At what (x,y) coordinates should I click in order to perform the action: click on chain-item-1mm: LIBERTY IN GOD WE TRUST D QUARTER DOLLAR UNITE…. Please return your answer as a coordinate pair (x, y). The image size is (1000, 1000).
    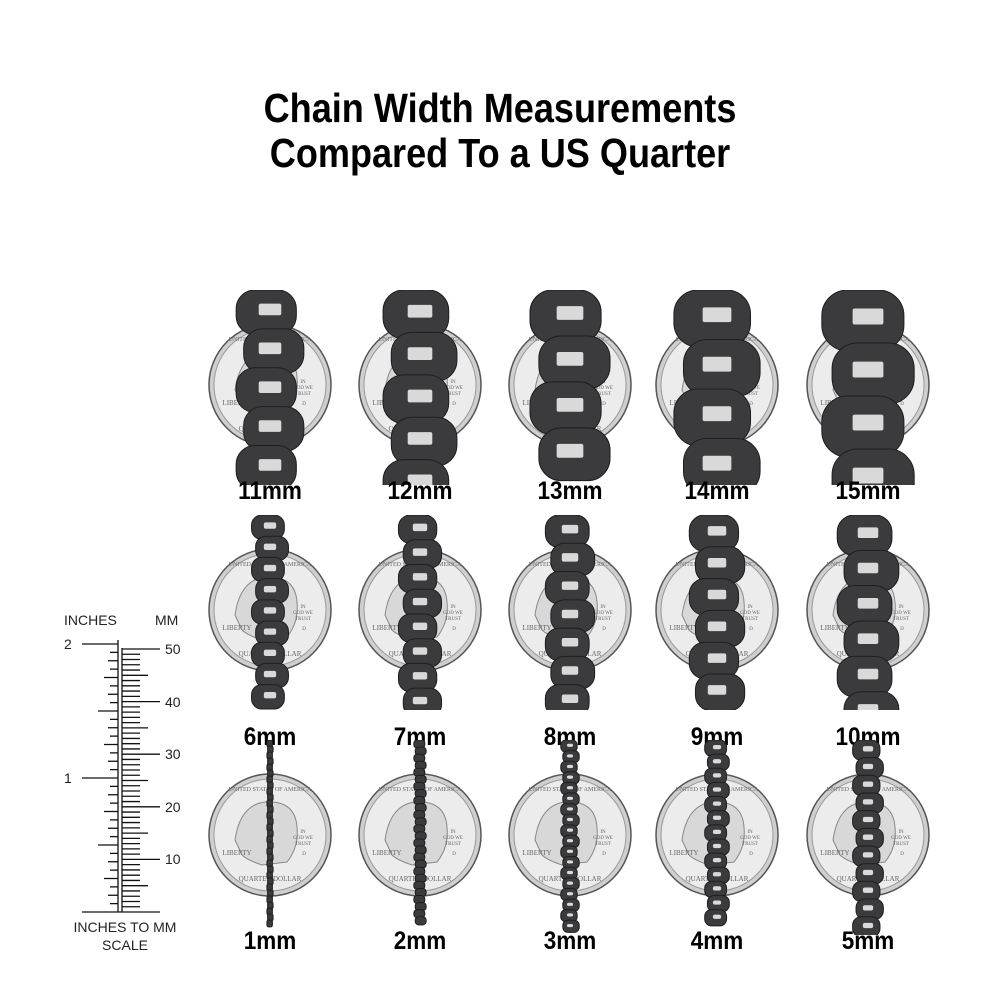
    Looking at the image, I should click on (270, 855).